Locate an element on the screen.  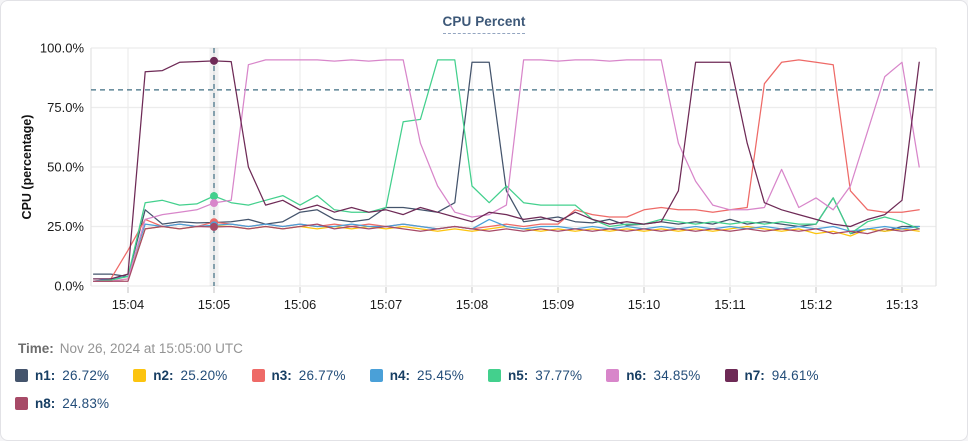
legend-swatch-n5 is located at coordinates (494, 375).